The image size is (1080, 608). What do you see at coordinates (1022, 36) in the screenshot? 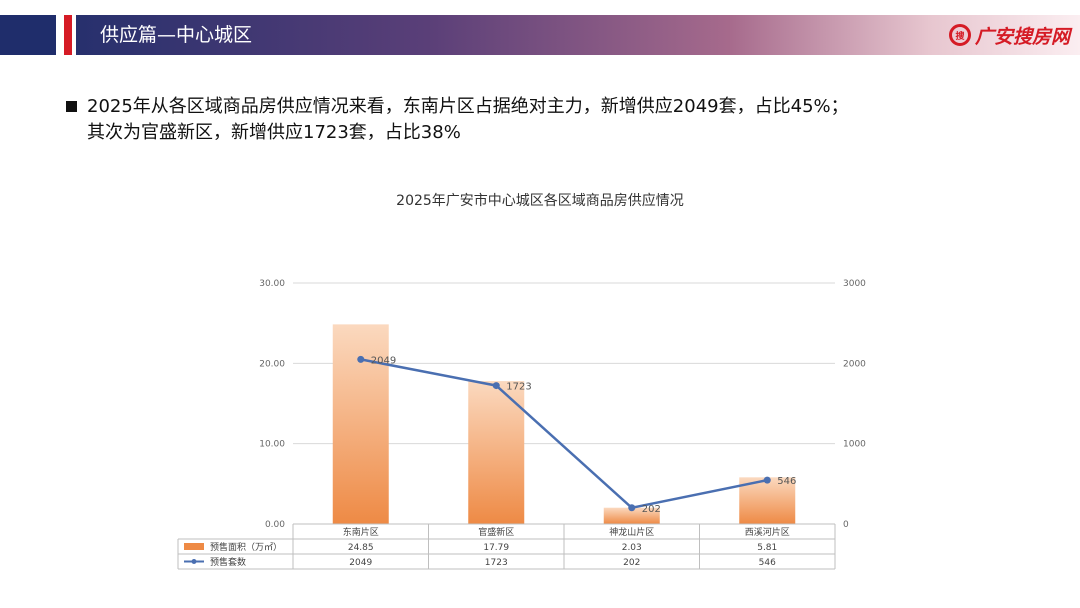
I see `logo-text: 广安搜房网` at bounding box center [1022, 36].